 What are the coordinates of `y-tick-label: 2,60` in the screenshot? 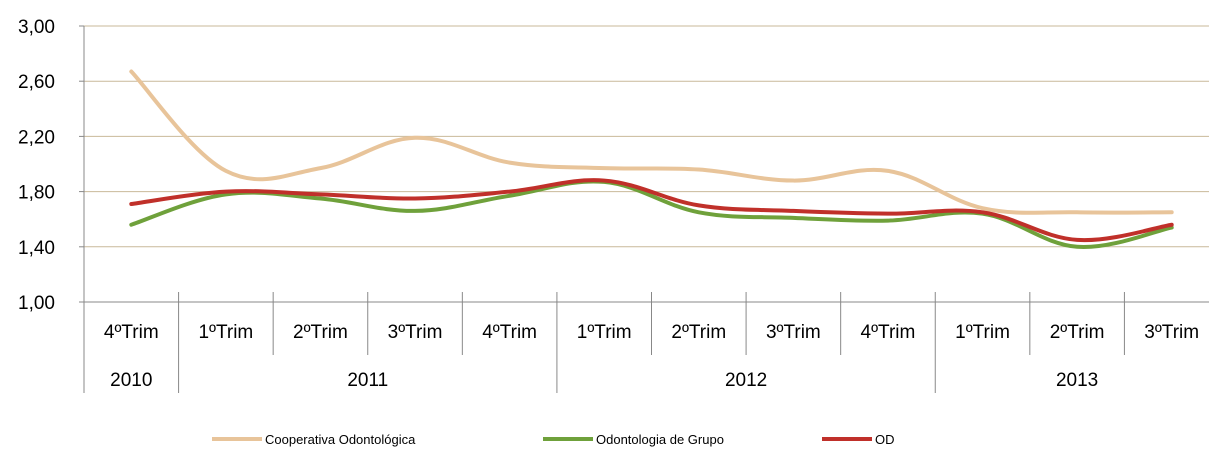 It's located at (36, 82).